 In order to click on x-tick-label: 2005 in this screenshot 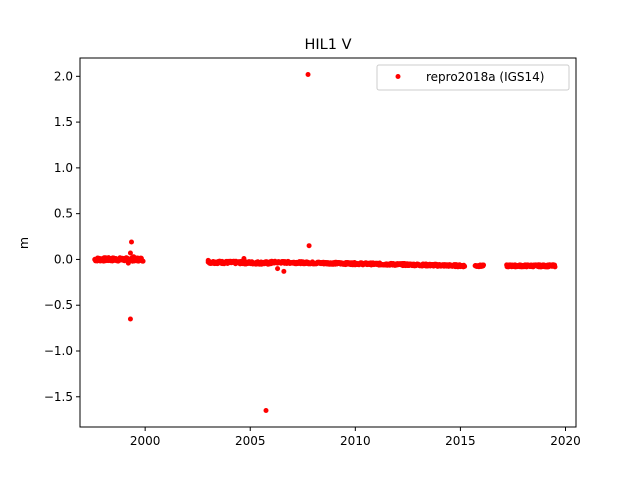, I will do `click(250, 441)`.